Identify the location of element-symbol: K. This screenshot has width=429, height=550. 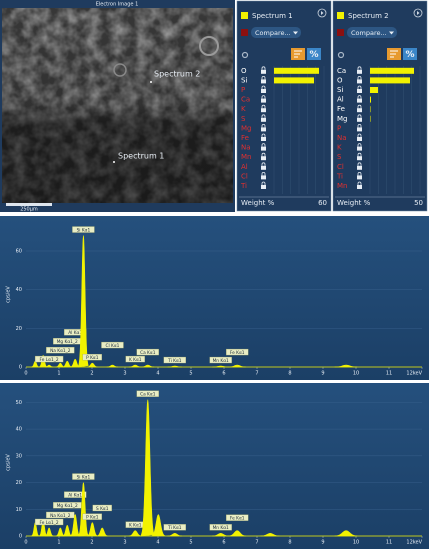
(243, 109).